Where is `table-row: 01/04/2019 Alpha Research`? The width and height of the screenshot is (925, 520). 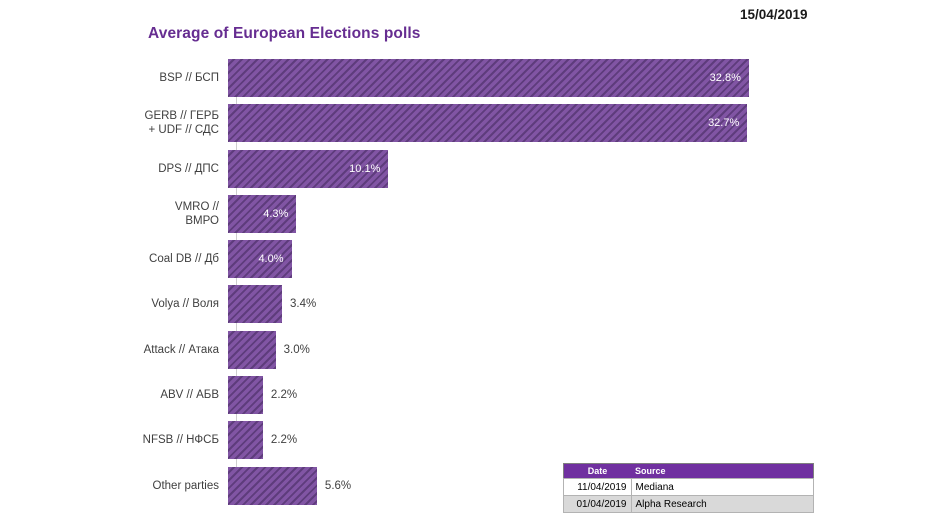 table-row: 01/04/2019 Alpha Research is located at coordinates (688, 504).